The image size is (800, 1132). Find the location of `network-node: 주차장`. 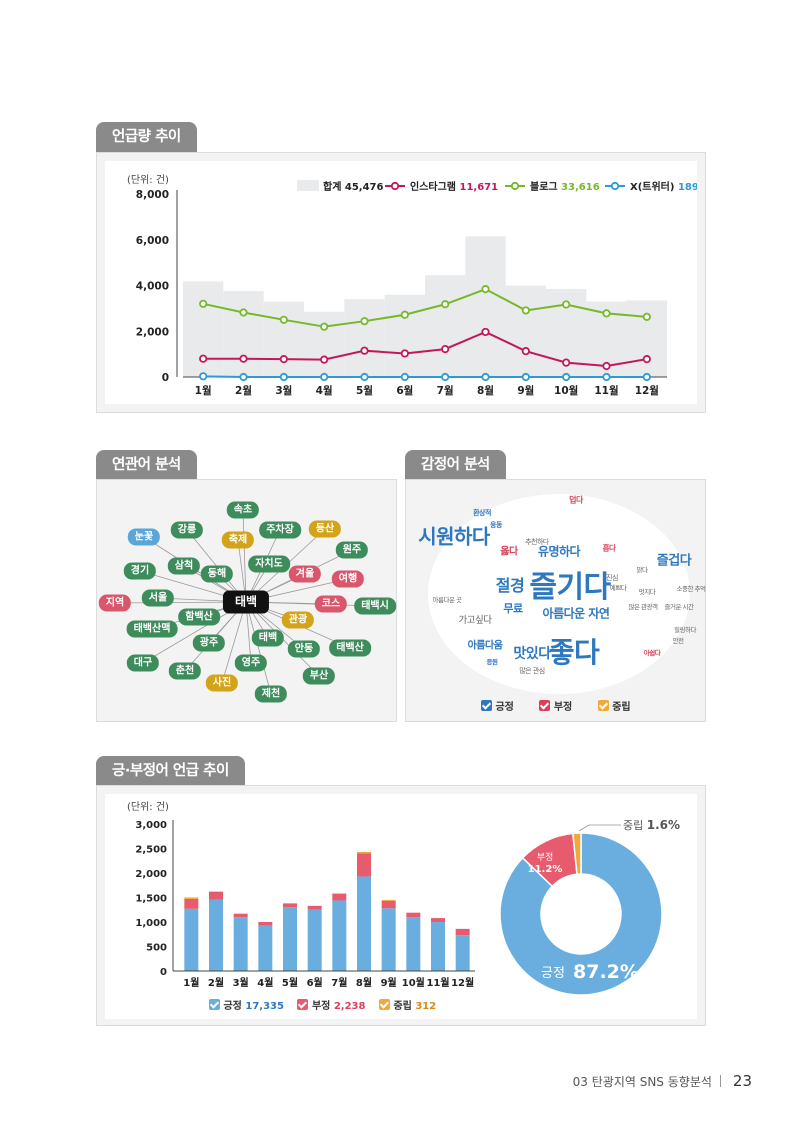

network-node: 주차장 is located at coordinates (280, 530).